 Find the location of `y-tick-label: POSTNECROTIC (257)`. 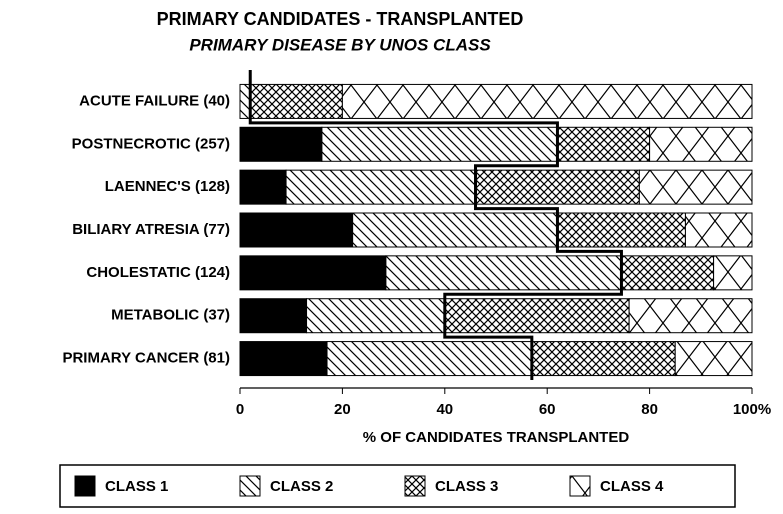

y-tick-label: POSTNECROTIC (257) is located at coordinates (151, 143).